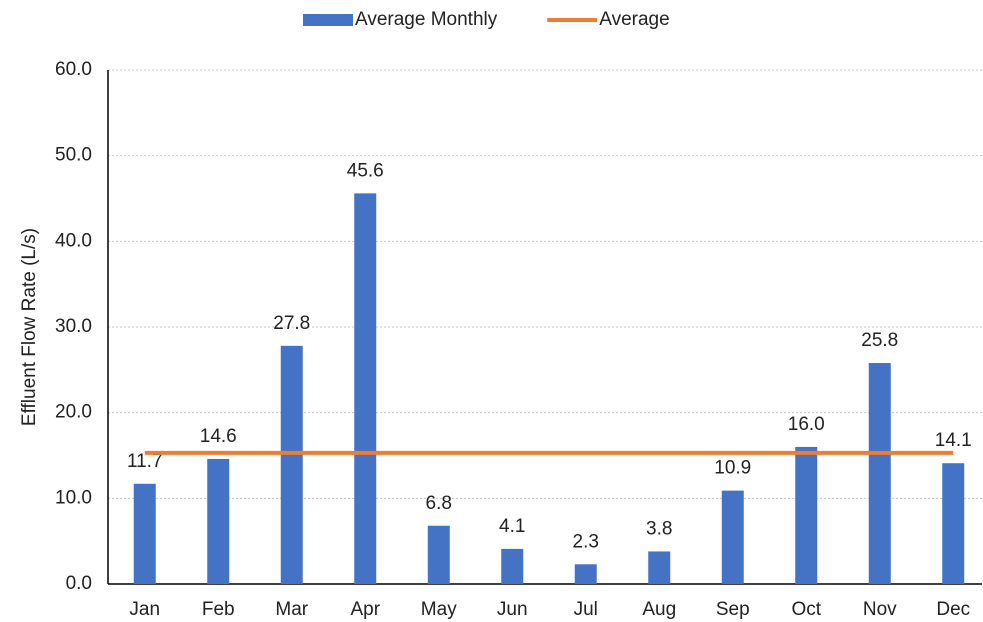  What do you see at coordinates (586, 541) in the screenshot?
I see `data-label: 2.3` at bounding box center [586, 541].